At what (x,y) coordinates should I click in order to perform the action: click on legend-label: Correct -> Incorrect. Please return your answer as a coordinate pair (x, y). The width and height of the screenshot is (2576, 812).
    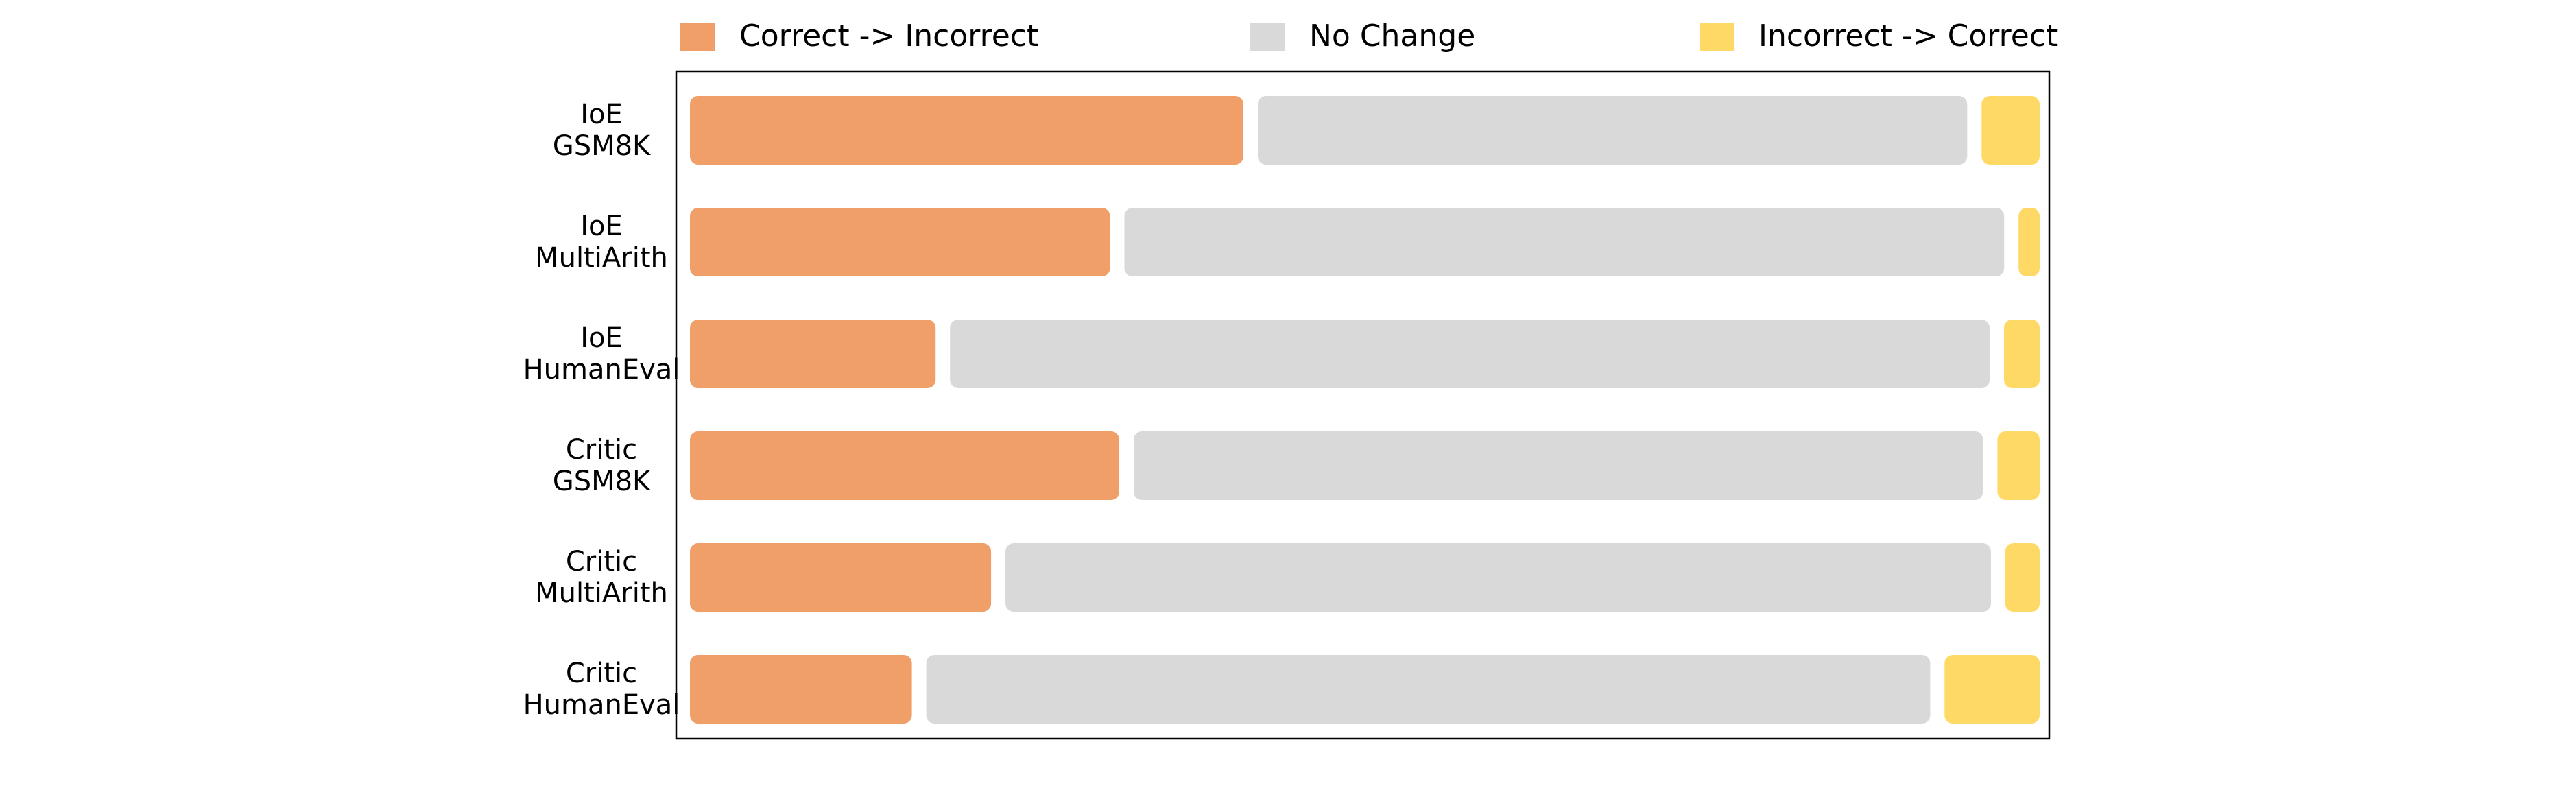
    Looking at the image, I should click on (888, 36).